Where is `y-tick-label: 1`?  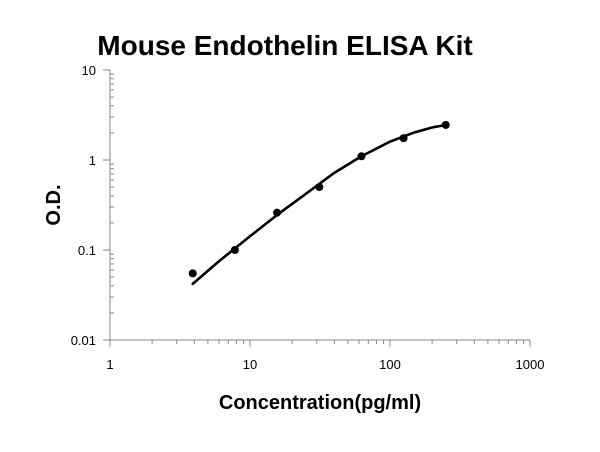 y-tick-label: 1 is located at coordinates (92, 160).